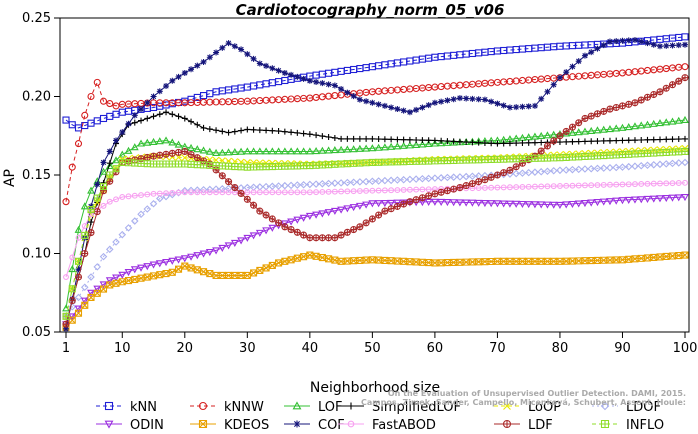 The width and height of the screenshot is (698, 434). What do you see at coordinates (122, 348) in the screenshot?
I see `x-tick-label: 10` at bounding box center [122, 348].